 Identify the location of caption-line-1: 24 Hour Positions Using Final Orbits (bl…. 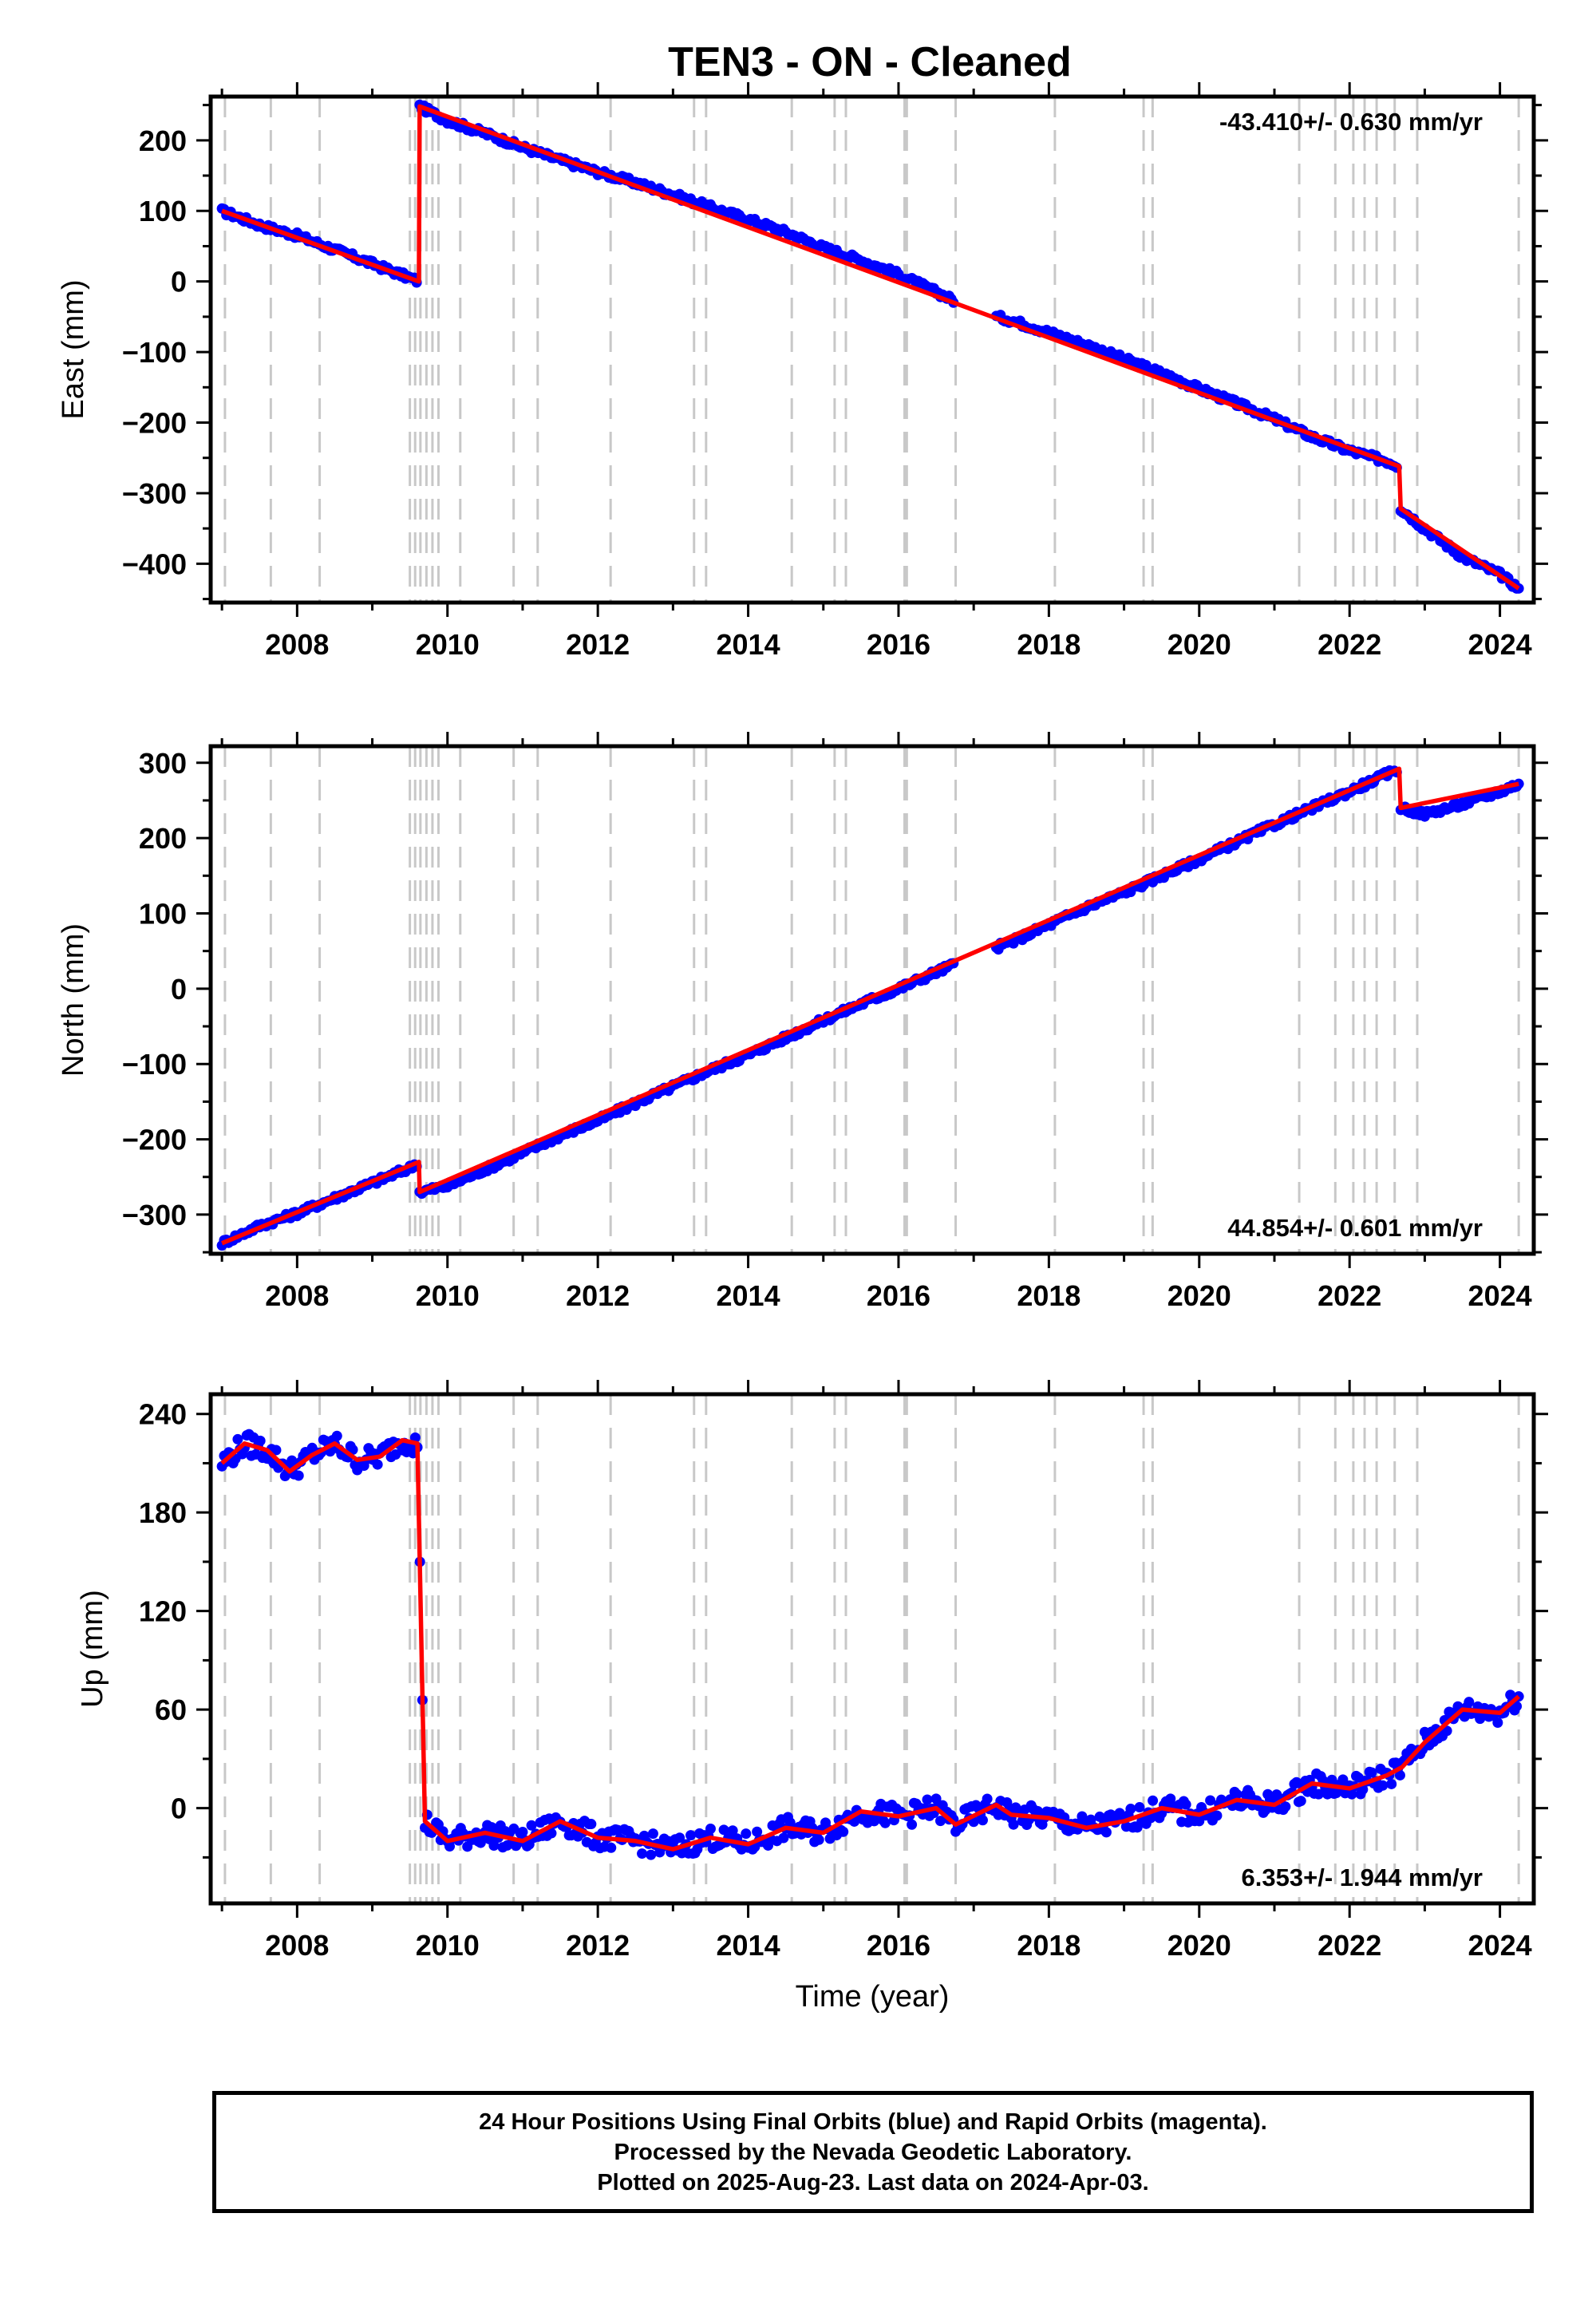
(873, 2122).